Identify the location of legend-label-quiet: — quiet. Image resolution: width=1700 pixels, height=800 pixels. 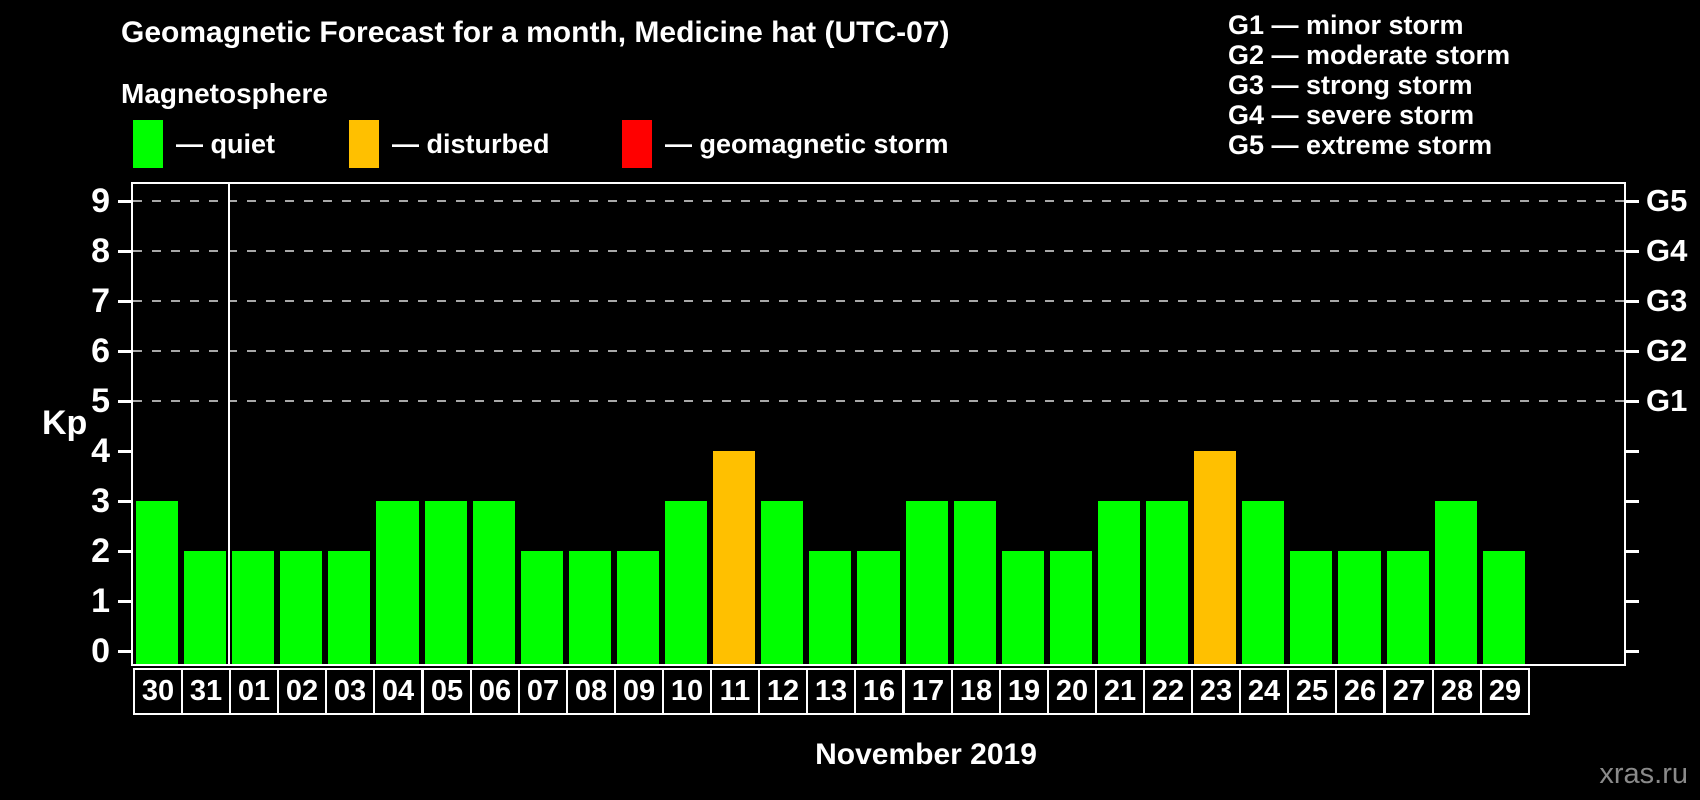
(225, 143).